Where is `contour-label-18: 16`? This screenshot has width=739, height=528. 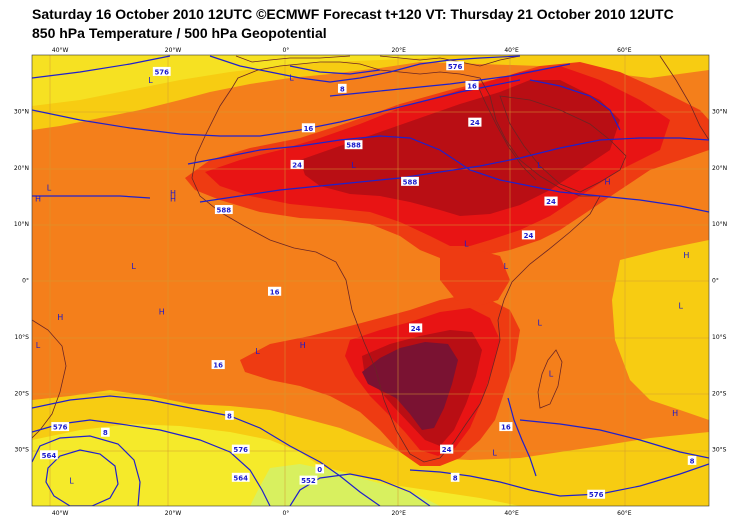
contour-label-18: 16 is located at coordinates (506, 427).